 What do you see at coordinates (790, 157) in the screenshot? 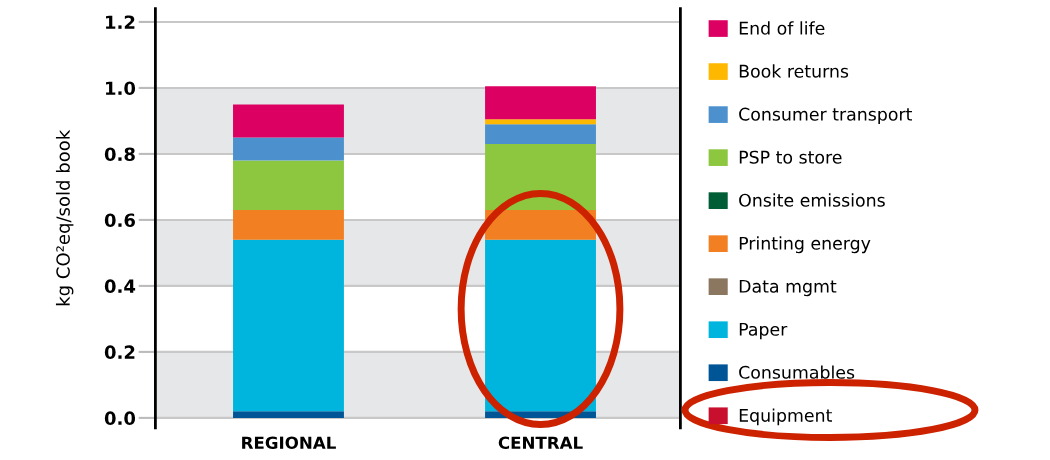
I see `legend-label: PSP to store` at bounding box center [790, 157].